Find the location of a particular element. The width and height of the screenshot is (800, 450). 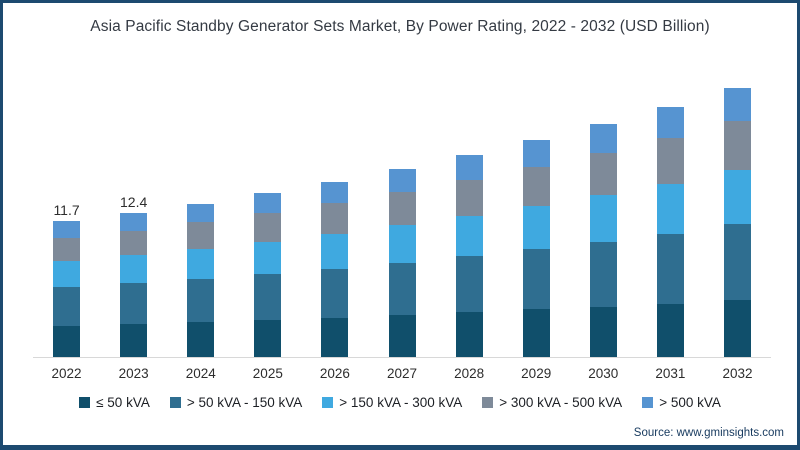

legend-item-4: > 500 kVA is located at coordinates (681, 402).